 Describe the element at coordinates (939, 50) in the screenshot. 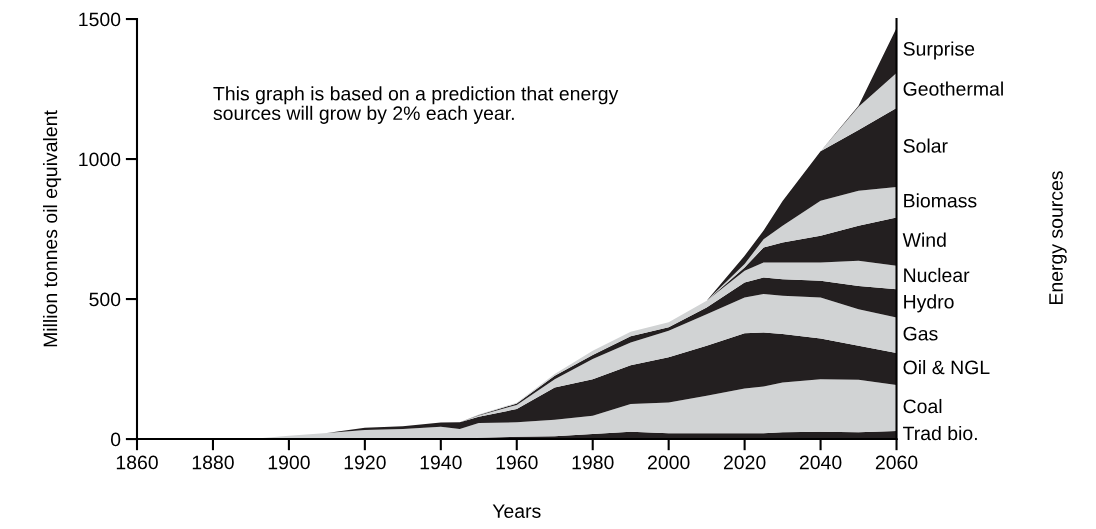

I see `series-label: Surprise` at that location.